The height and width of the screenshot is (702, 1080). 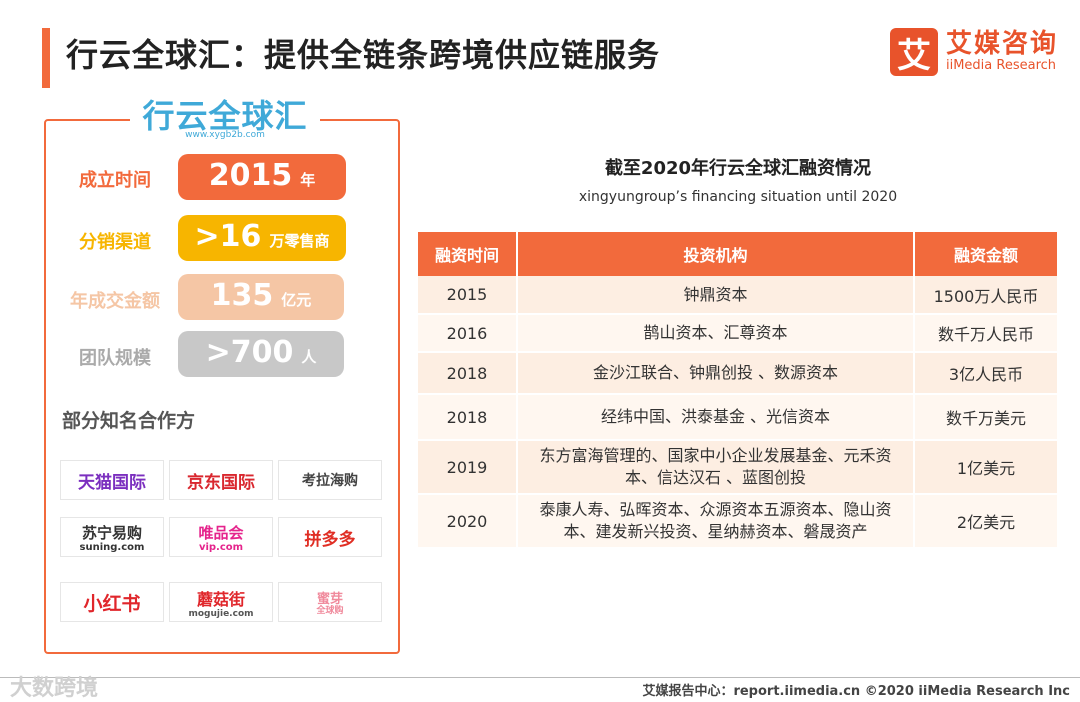 I want to click on partner-logo-vip-sub: vip.com, so click(x=221, y=547).